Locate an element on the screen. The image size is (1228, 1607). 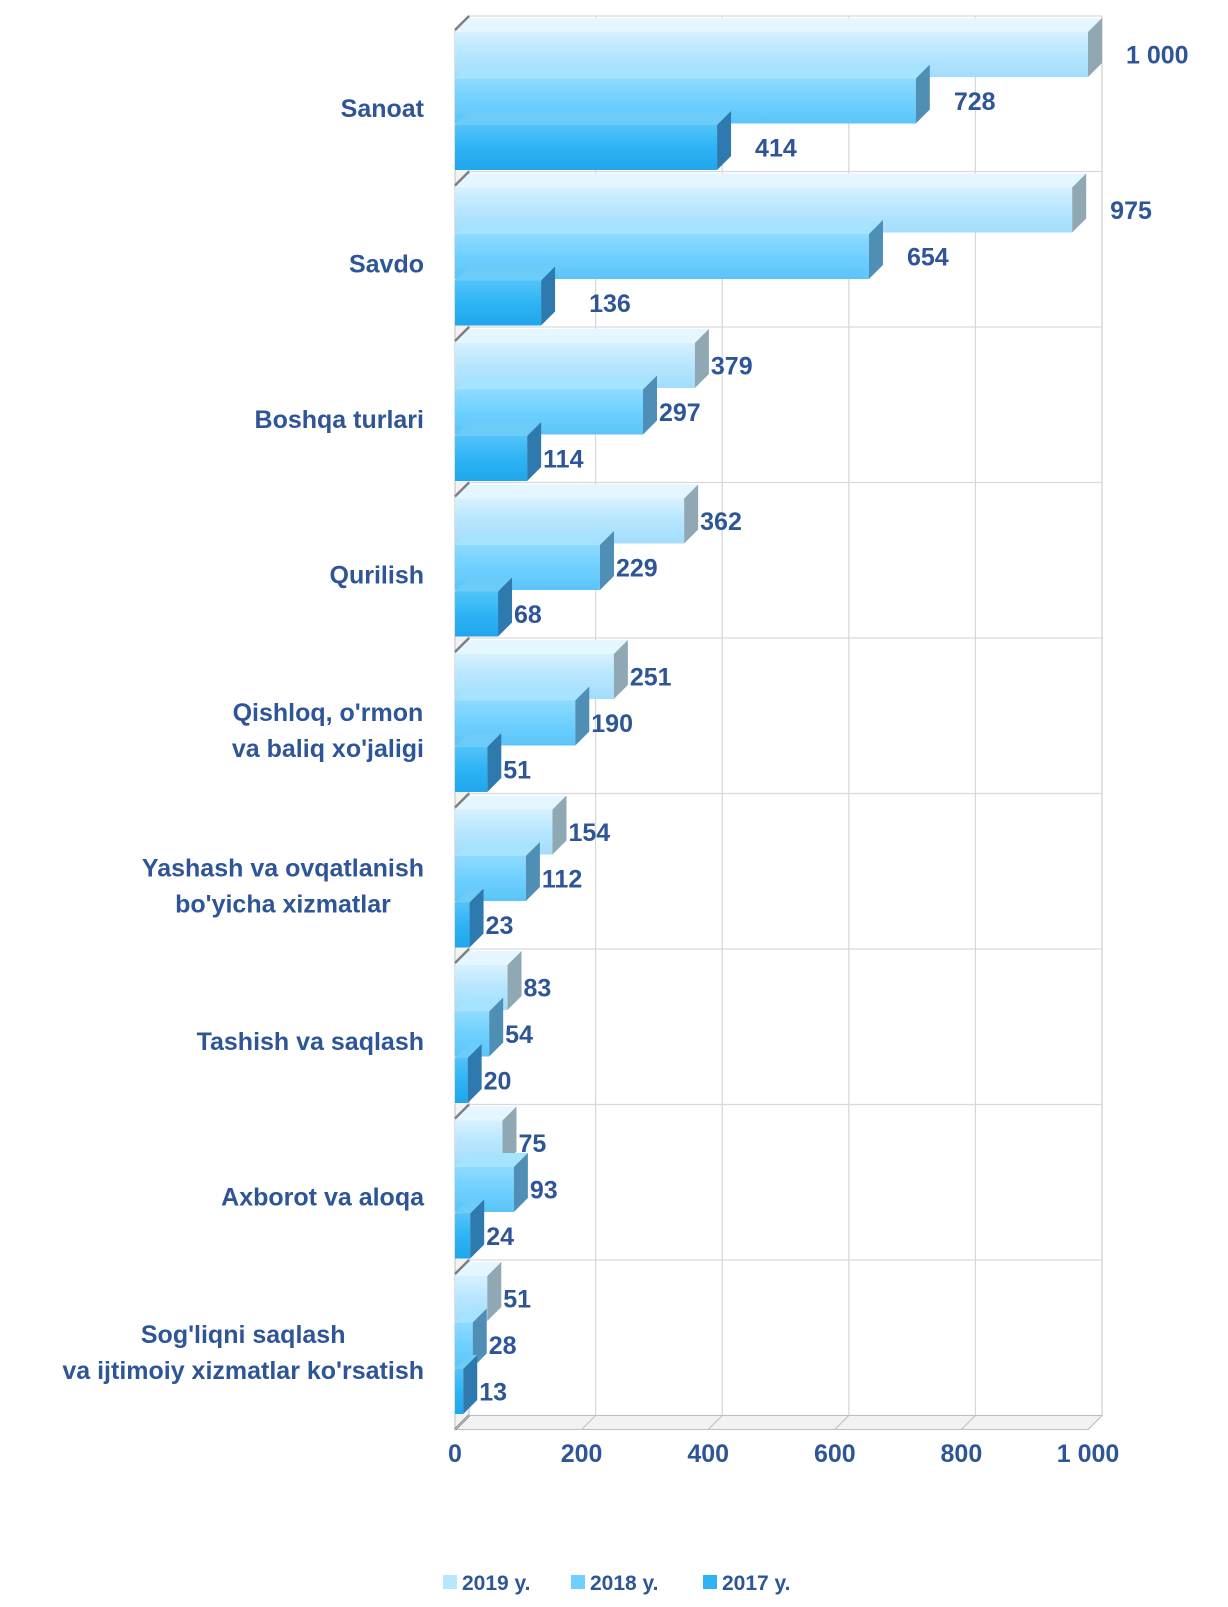
legend-item: 2017 y. is located at coordinates (747, 1583).